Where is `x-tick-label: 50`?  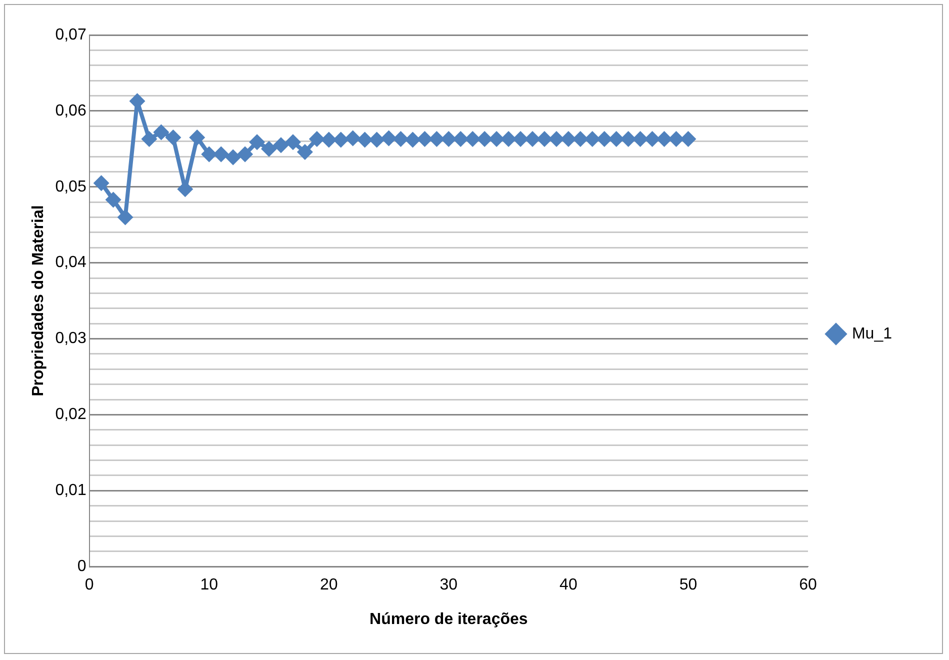 x-tick-label: 50 is located at coordinates (688, 585).